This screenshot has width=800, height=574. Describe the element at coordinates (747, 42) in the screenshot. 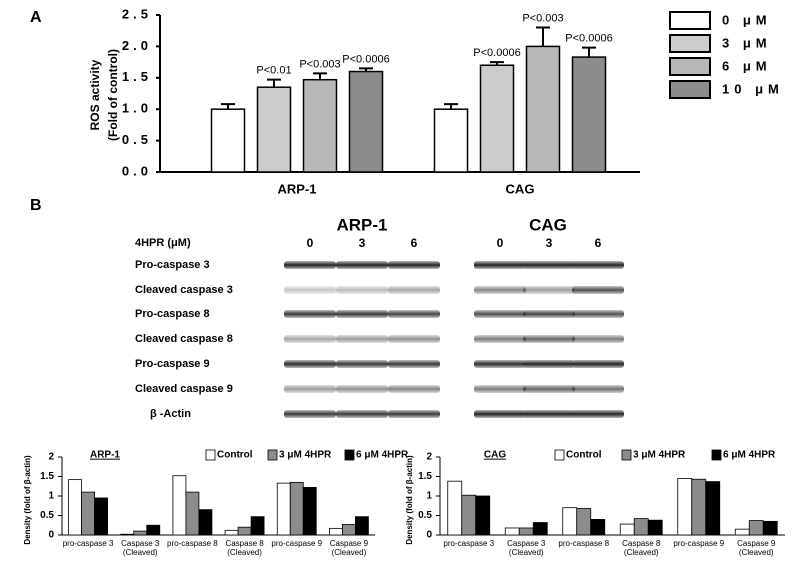

I see `legend-label: 3 μM` at that location.